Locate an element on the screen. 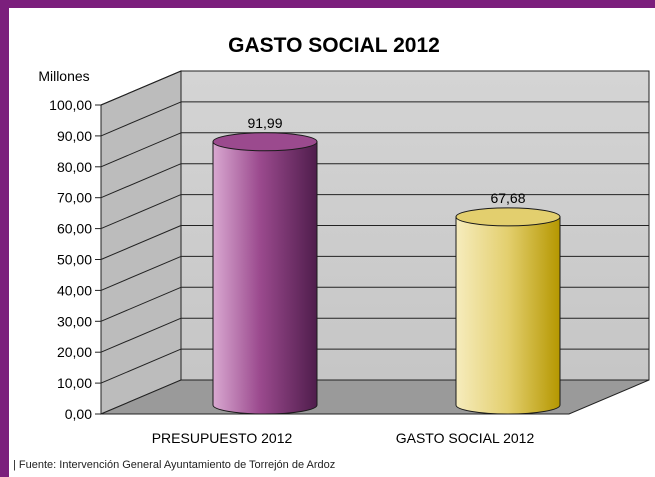  x-tick-label: PRESUPUESTO 2012 is located at coordinates (222, 438).